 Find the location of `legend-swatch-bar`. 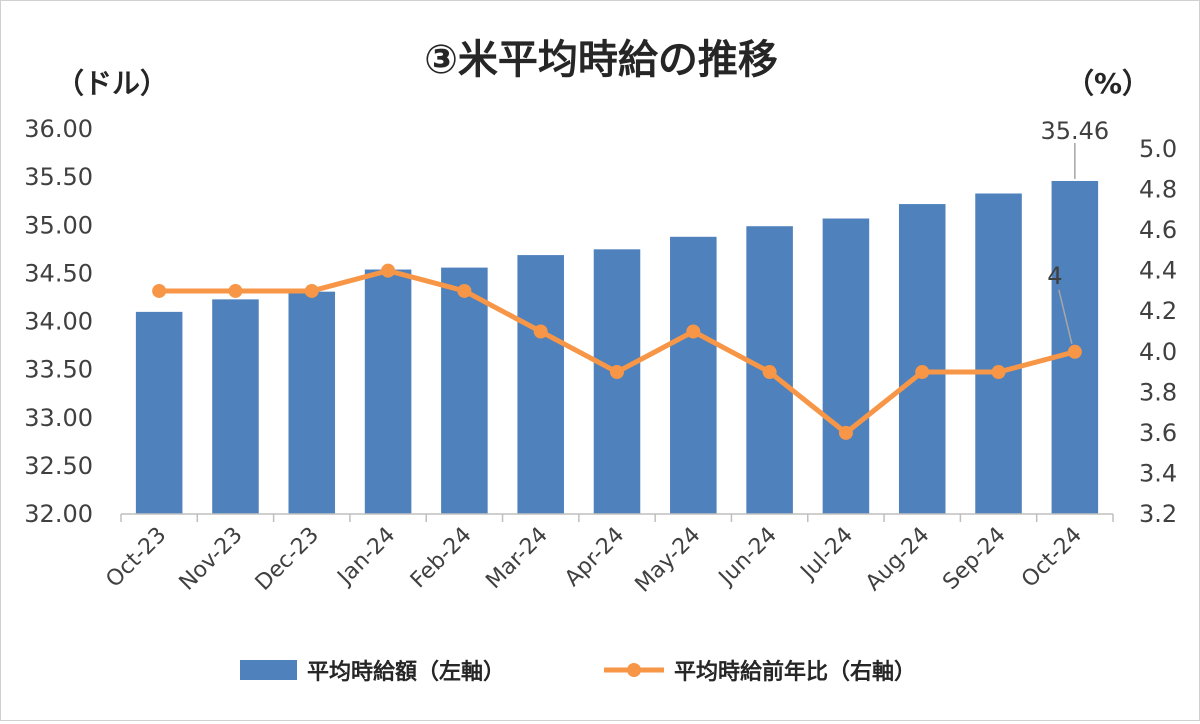

legend-swatch-bar is located at coordinates (268, 670).